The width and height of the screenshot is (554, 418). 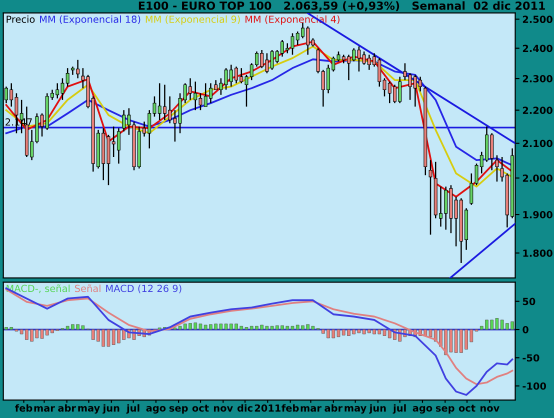 I want to click on y-tick-label: 2.200, so click(x=537, y=110).